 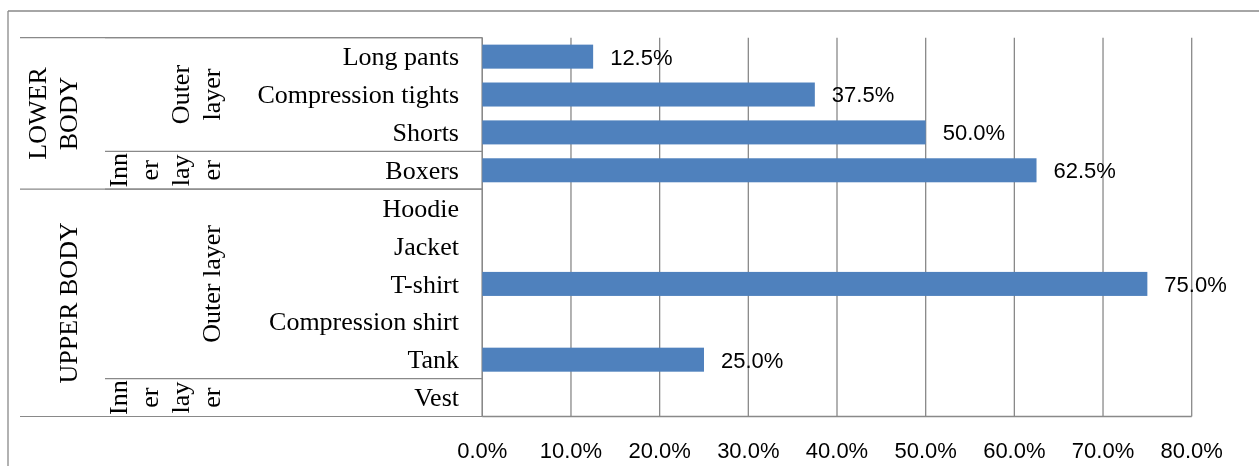 What do you see at coordinates (925, 450) in the screenshot?
I see `x-tick-label: 50.0%` at bounding box center [925, 450].